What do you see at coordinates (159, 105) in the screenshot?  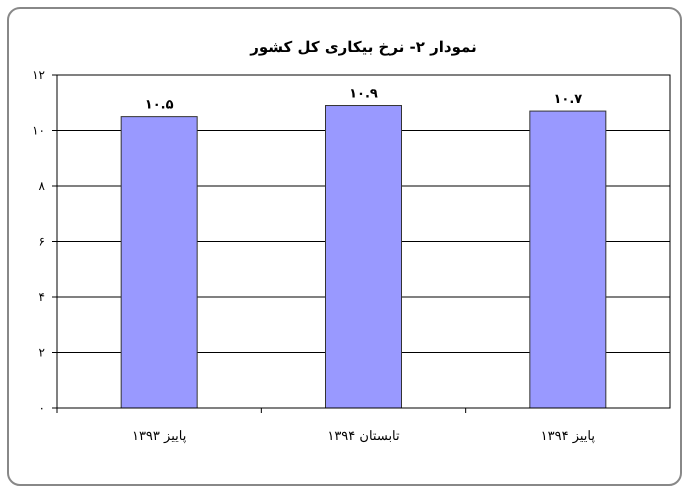 I see `data-label: ۱۰.۵` at bounding box center [159, 105].